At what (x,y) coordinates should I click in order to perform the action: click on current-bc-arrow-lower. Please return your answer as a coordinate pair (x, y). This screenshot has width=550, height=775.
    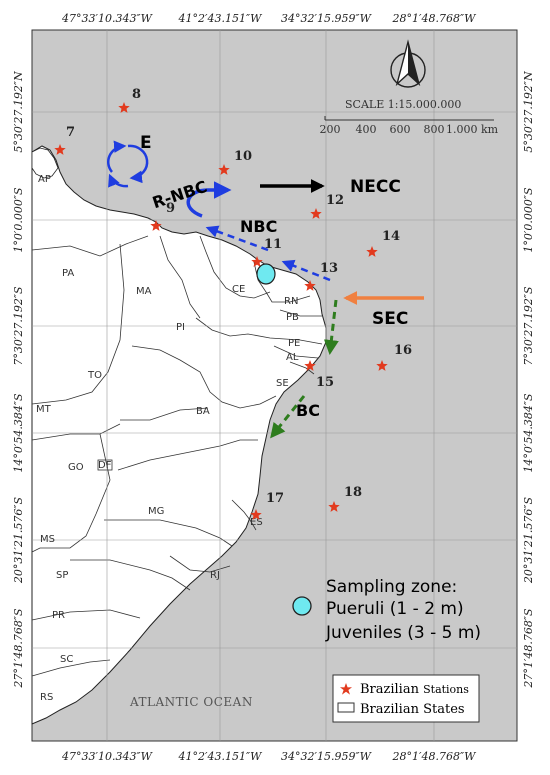
    Looking at the image, I should click on (288, 417).